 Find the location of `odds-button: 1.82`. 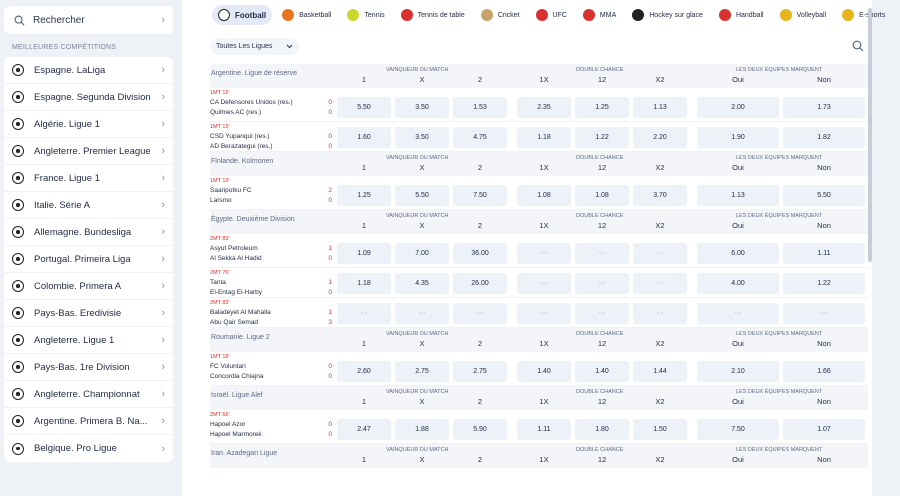

odds-button: 1.82 is located at coordinates (824, 137).